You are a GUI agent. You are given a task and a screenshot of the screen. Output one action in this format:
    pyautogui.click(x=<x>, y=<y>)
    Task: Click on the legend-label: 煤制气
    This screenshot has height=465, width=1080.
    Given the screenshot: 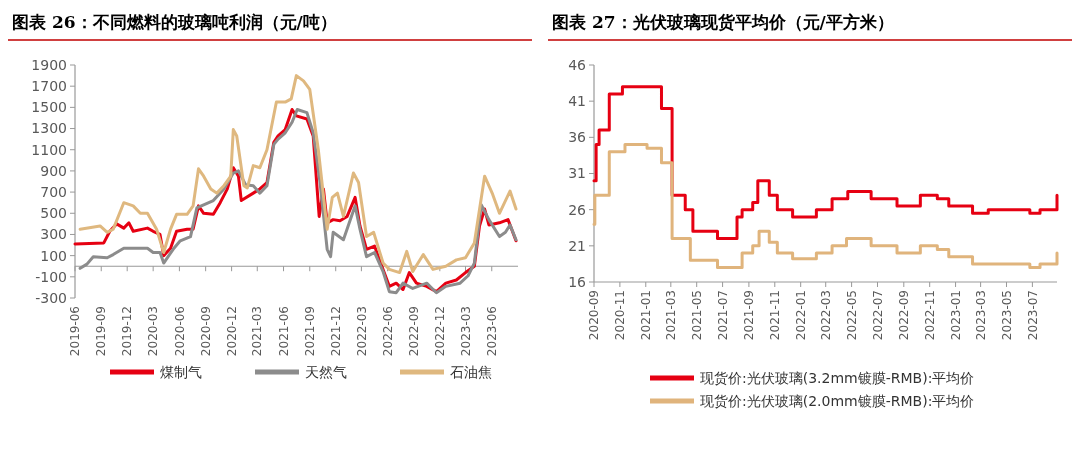 What is the action you would take?
    pyautogui.click(x=181, y=371)
    